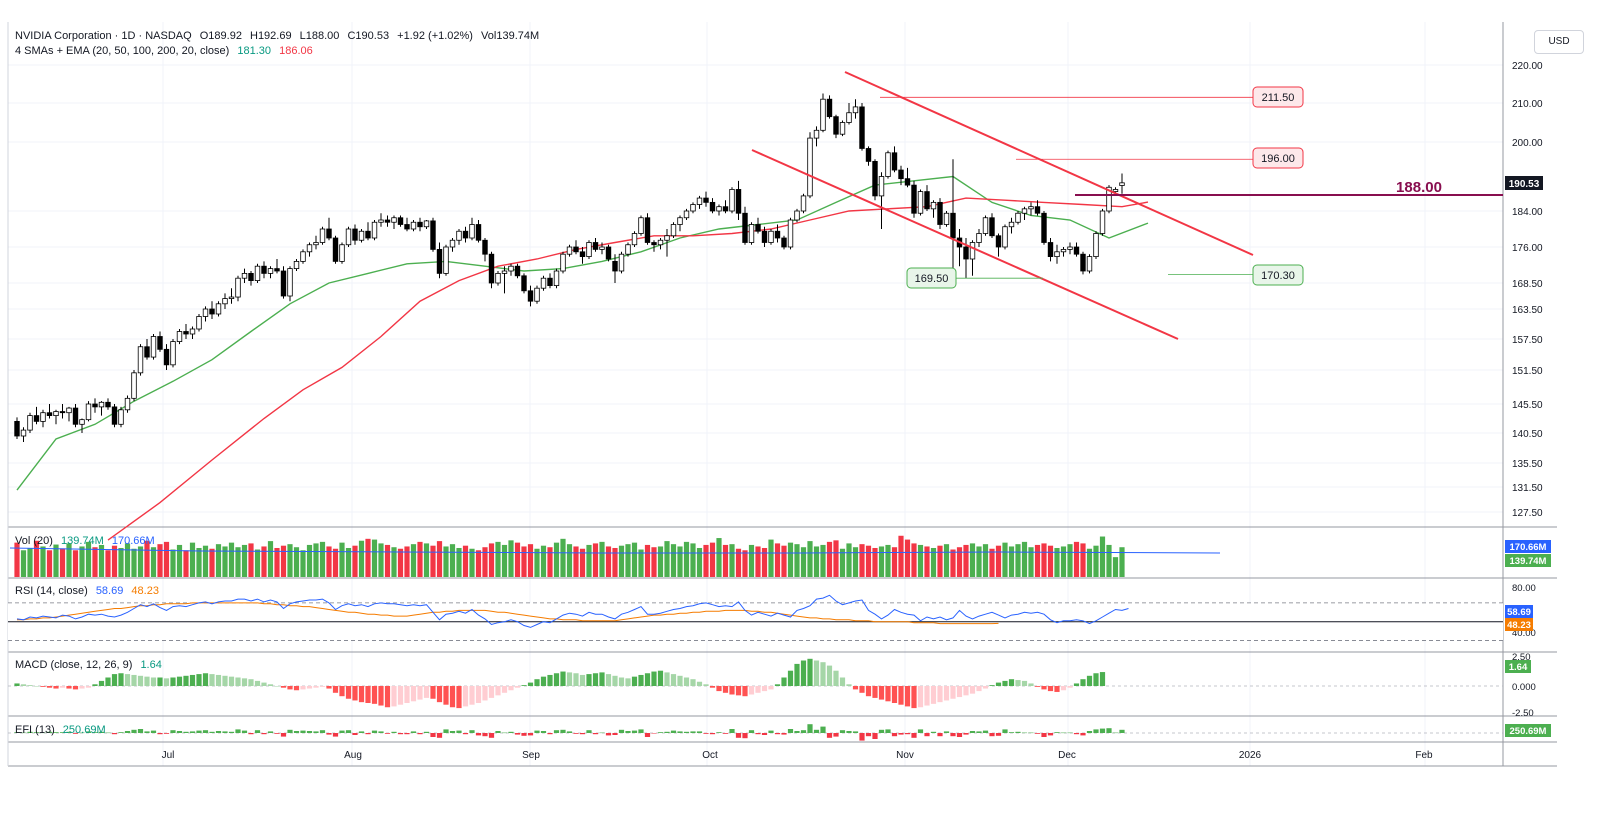  Describe the element at coordinates (35, 730) in the screenshot. I see `efi-label: EFI (13)` at that location.